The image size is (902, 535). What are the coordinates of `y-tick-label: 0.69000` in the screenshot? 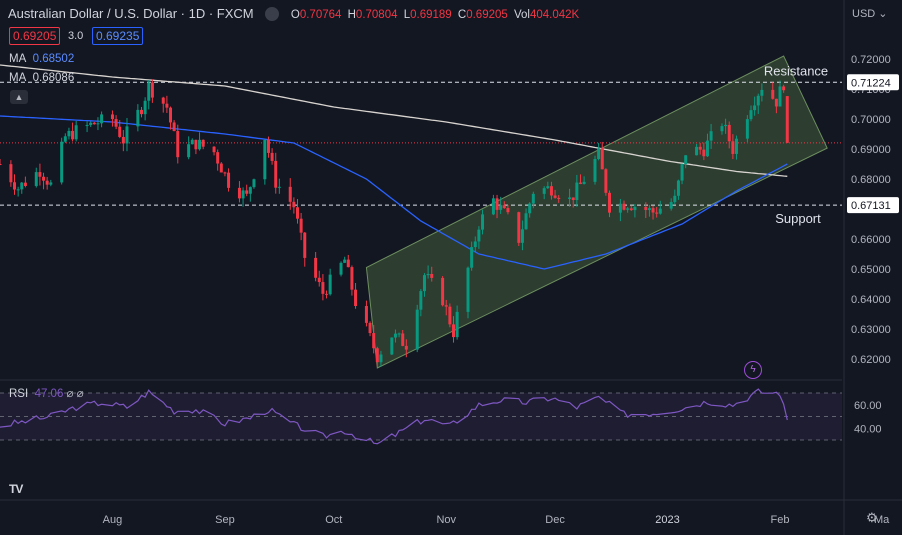 It's located at (871, 150).